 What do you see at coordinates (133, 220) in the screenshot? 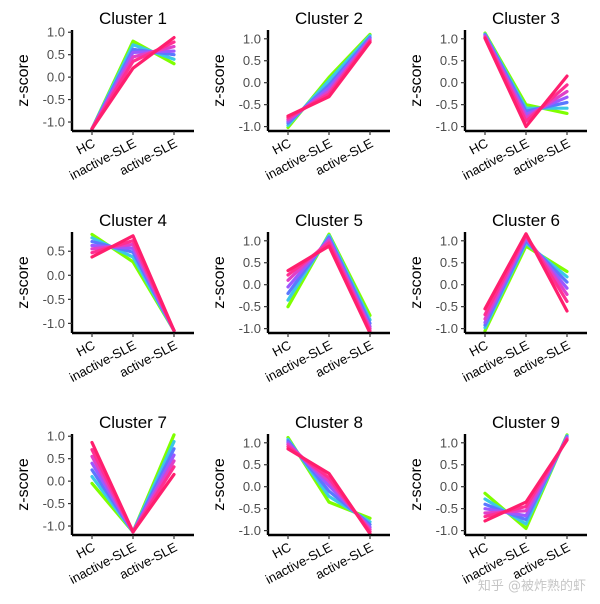
I see `panel-title: Cluster 4` at bounding box center [133, 220].